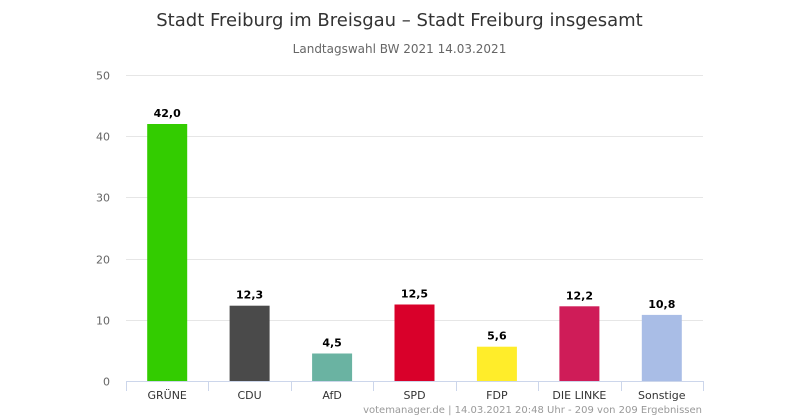 The image size is (799, 418). What do you see at coordinates (167, 113) in the screenshot?
I see `data-label: 42,0` at bounding box center [167, 113].